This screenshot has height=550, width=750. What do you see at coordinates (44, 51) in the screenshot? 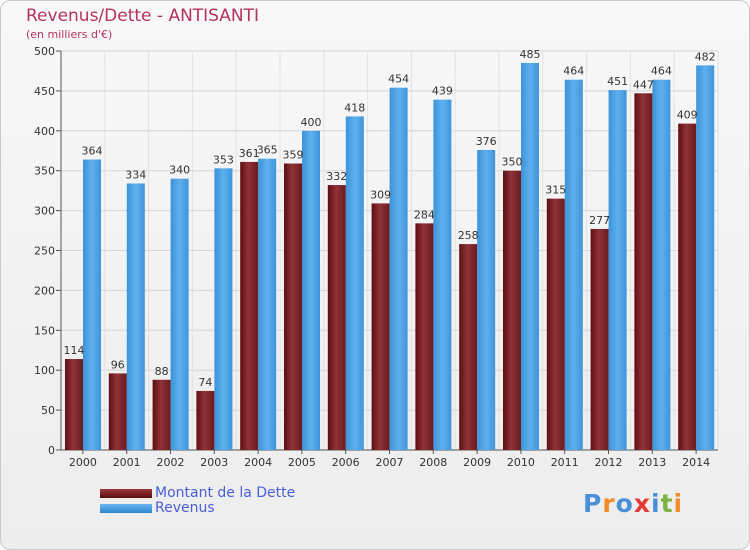
I see `y-tick-label: 500` at bounding box center [44, 51].